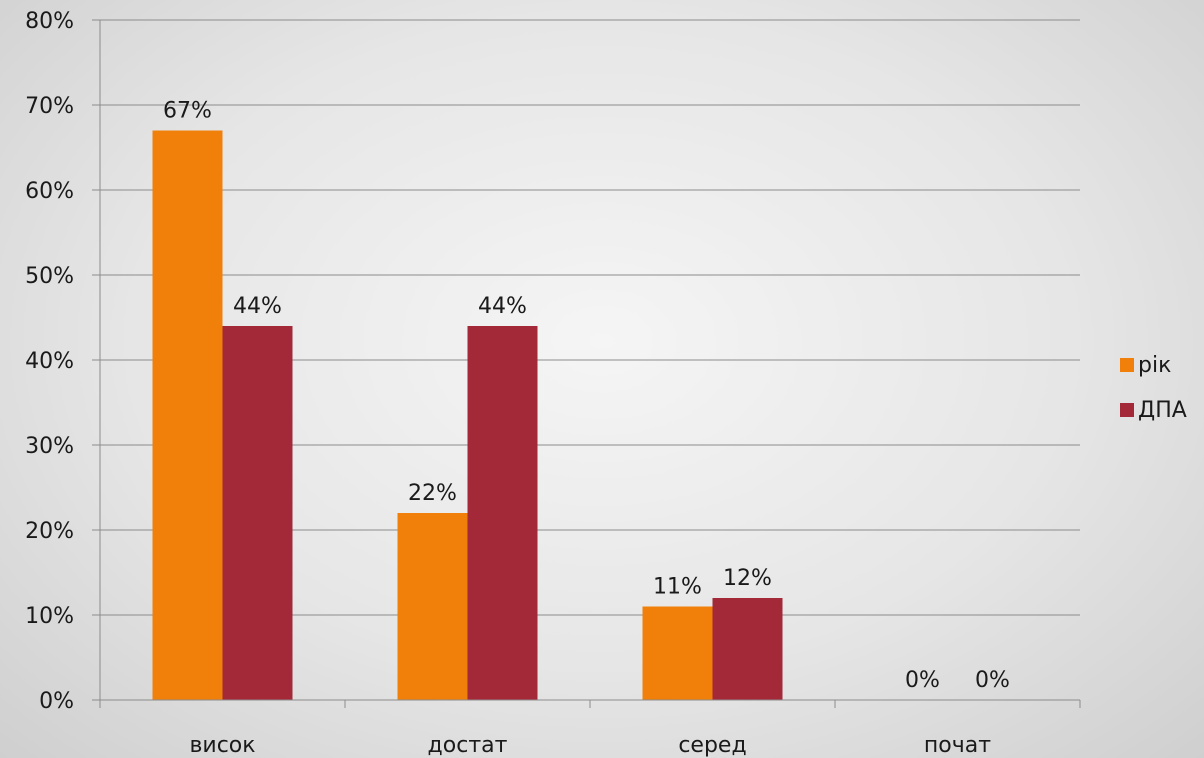 The width and height of the screenshot is (1204, 758). I want to click on y-tick-label: 20%, so click(49, 531).